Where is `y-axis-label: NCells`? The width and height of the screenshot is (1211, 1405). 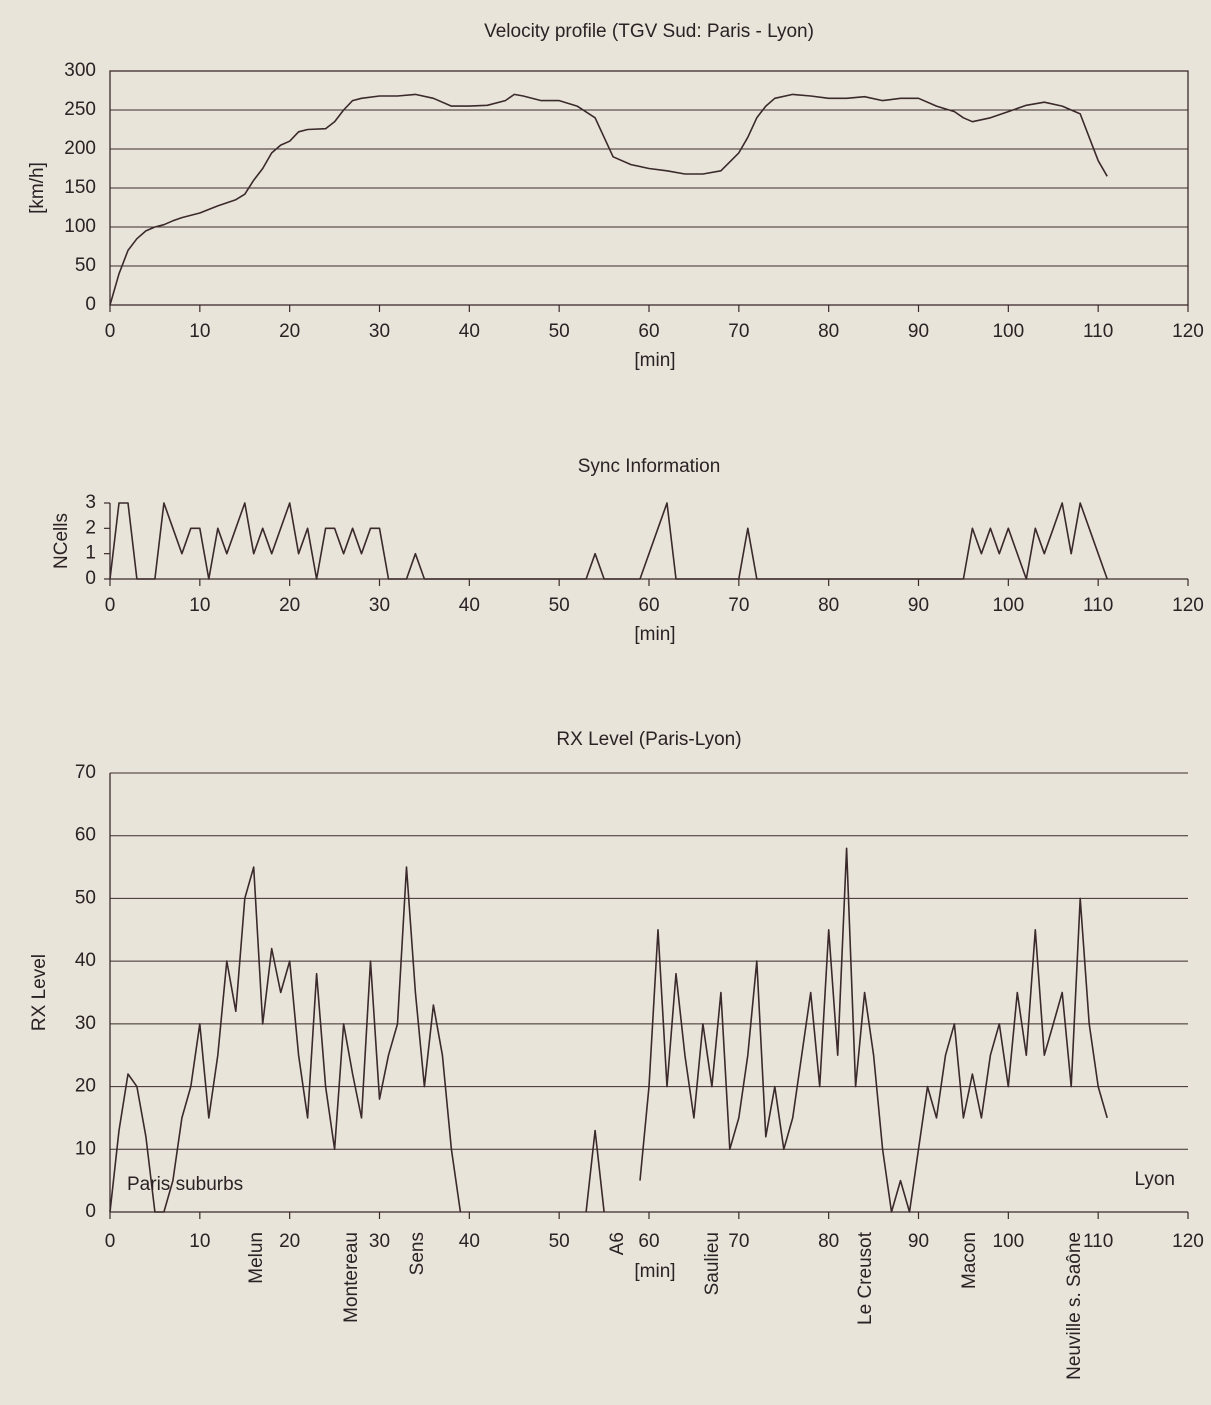 y-axis-label: NCells is located at coordinates (61, 541).